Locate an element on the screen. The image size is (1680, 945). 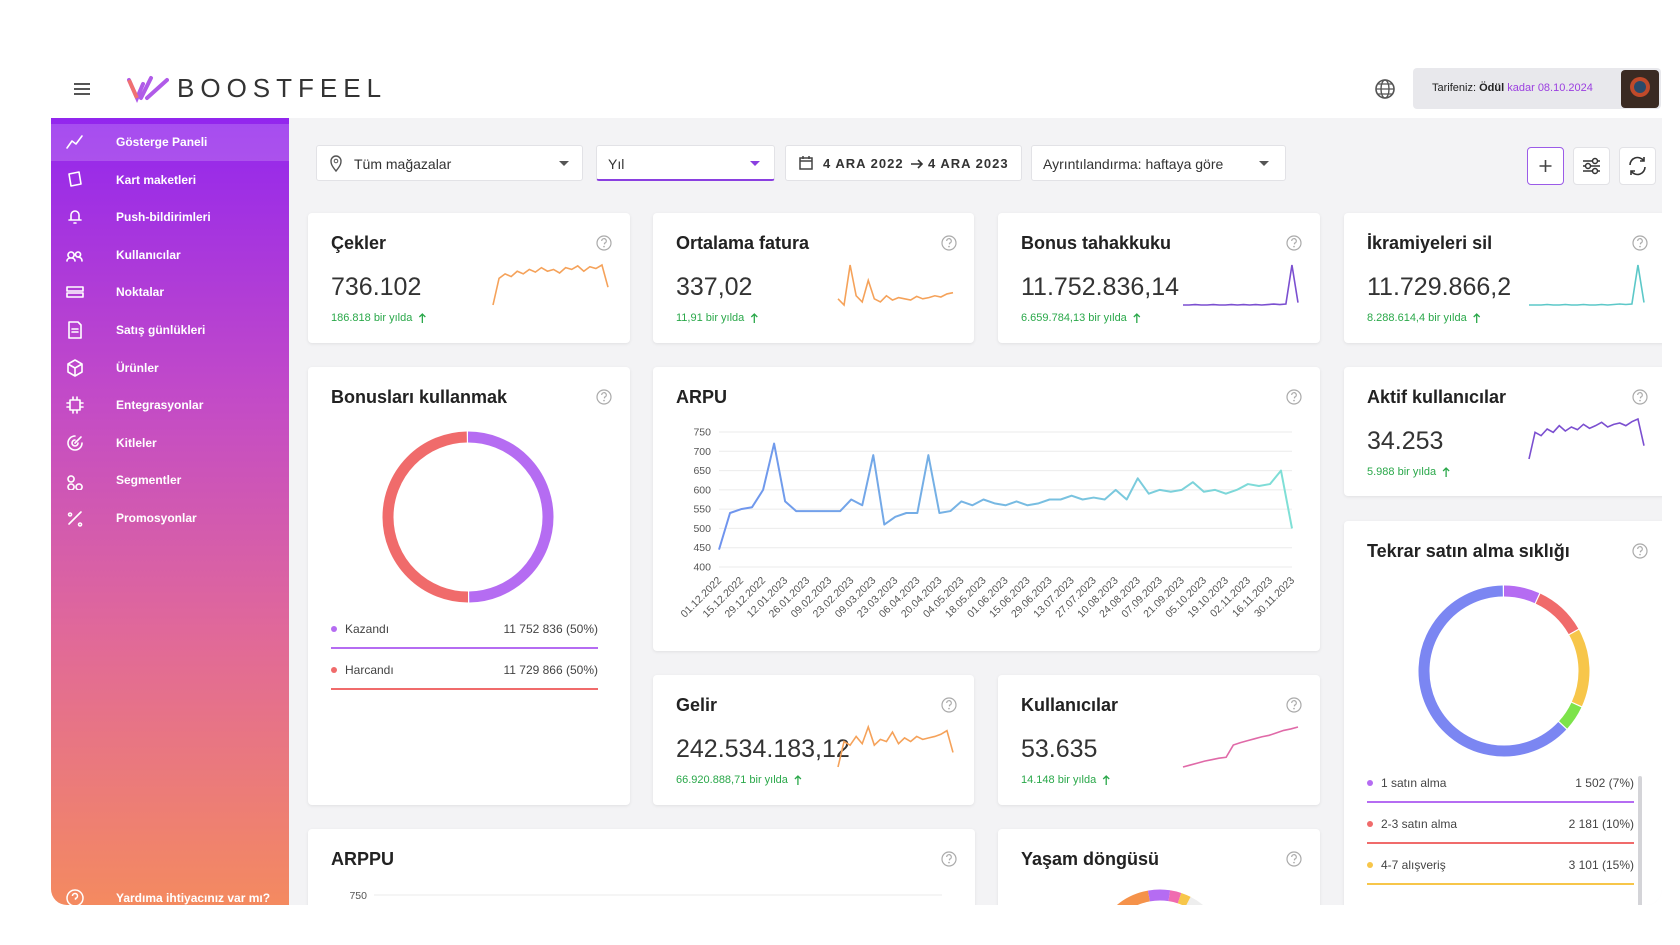
sidebar-item: Promosyonlar is located at coordinates (170, 518).